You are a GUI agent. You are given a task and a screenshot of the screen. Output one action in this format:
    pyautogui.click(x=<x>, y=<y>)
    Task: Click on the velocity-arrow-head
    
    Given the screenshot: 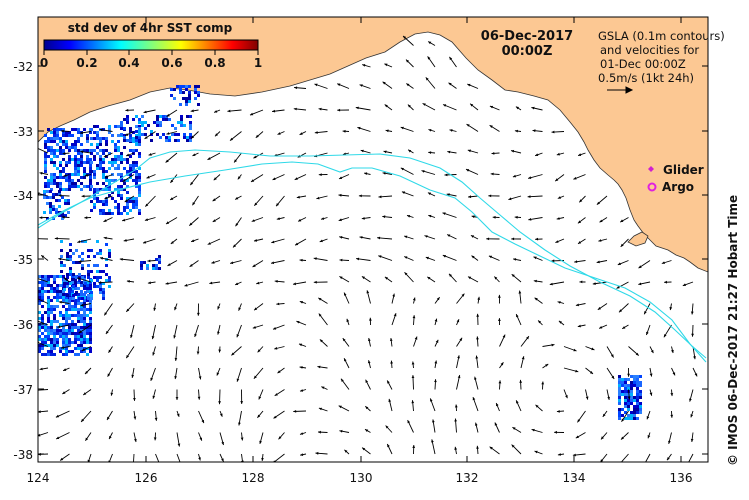 What is the action you would take?
    pyautogui.click(x=34, y=238)
    